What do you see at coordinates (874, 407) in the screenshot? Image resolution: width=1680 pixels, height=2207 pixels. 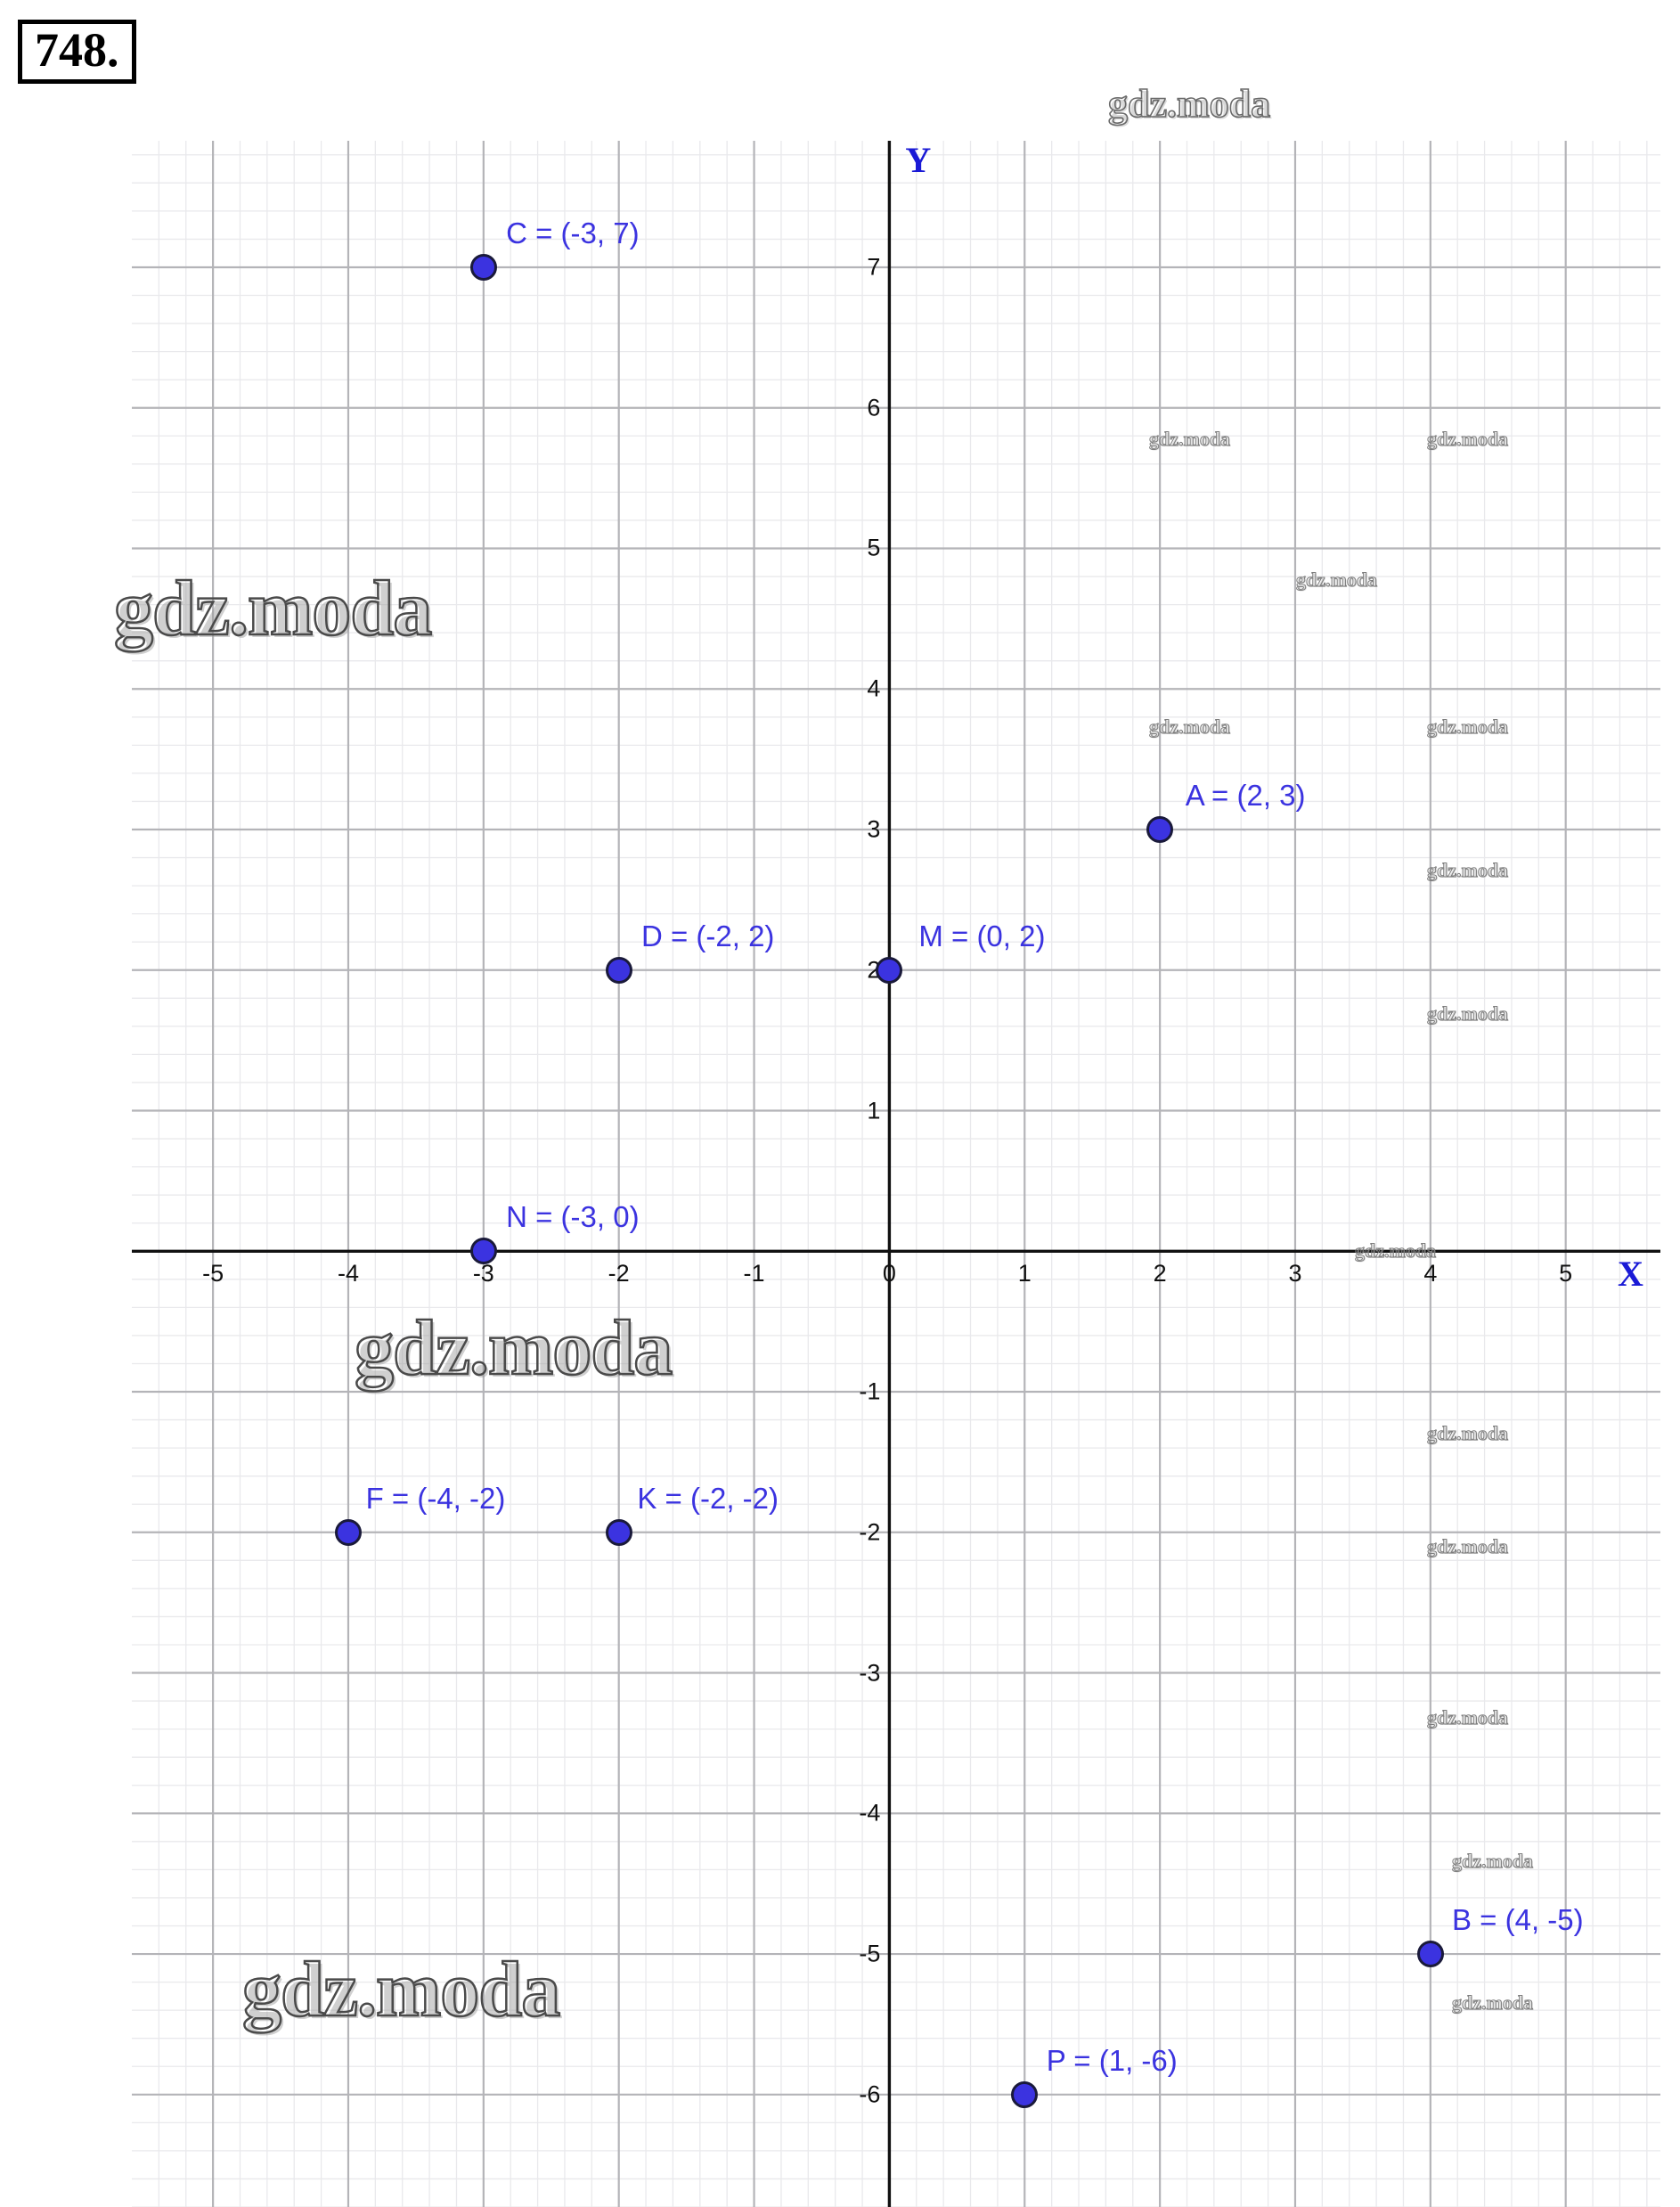 I see `y-tick-label: 6` at bounding box center [874, 407].